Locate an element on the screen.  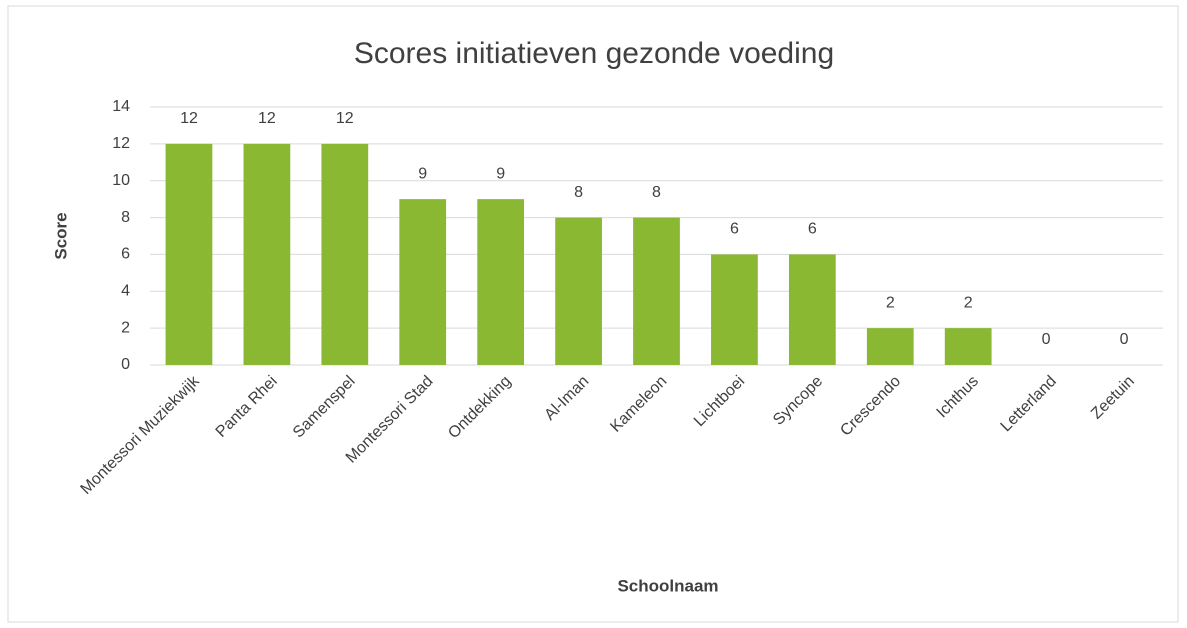
y-tick-label: 8 is located at coordinates (125, 217).